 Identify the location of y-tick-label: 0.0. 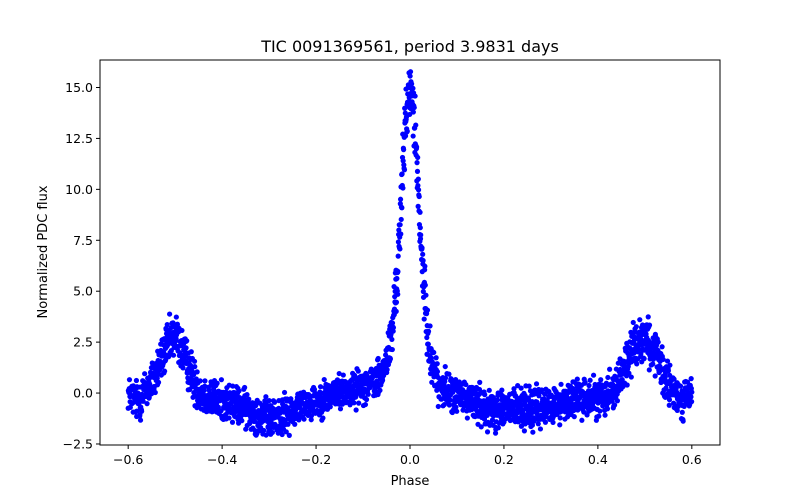
(83, 393).